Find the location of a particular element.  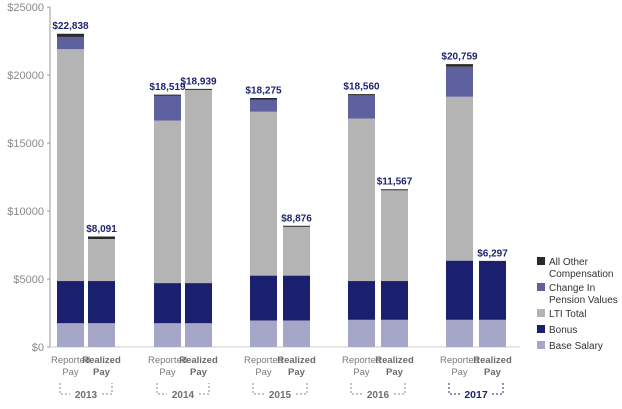

y-tick-label: $20000 is located at coordinates (25, 76).